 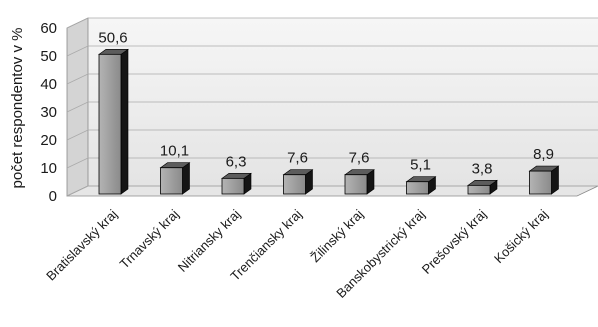 I want to click on category-label: Trnavský kraj, so click(x=149, y=238).